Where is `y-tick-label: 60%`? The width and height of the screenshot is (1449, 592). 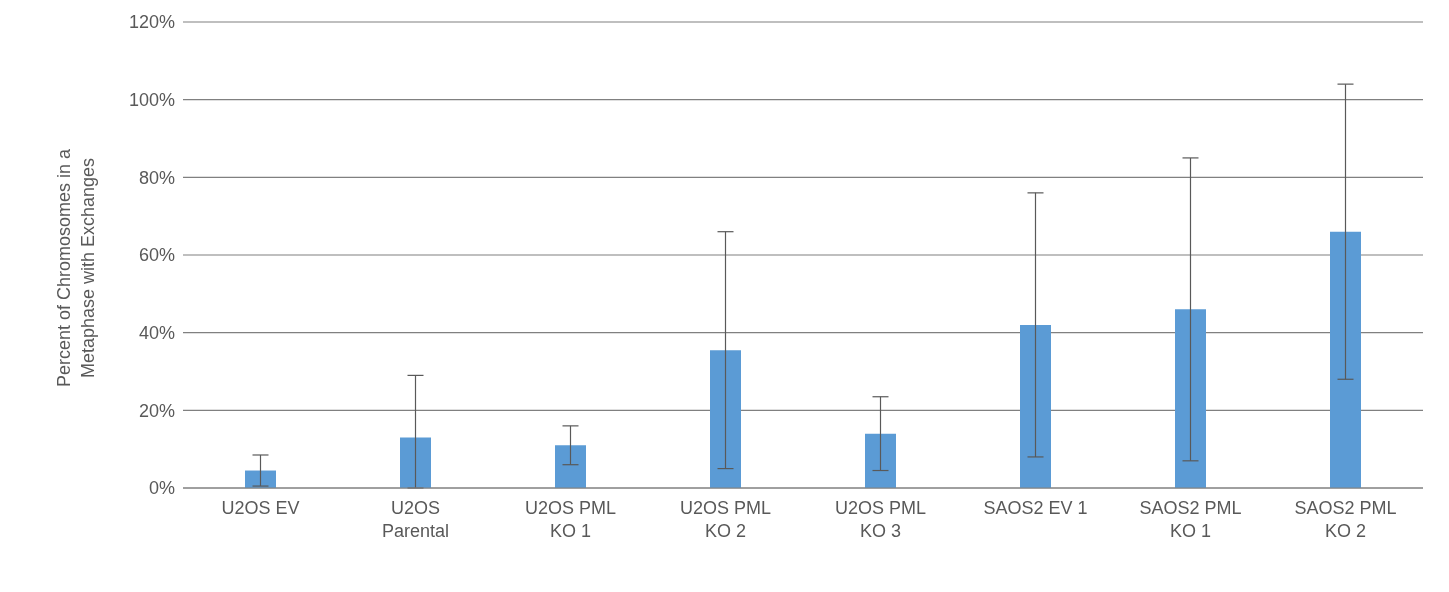 y-tick-label: 60% is located at coordinates (156, 255).